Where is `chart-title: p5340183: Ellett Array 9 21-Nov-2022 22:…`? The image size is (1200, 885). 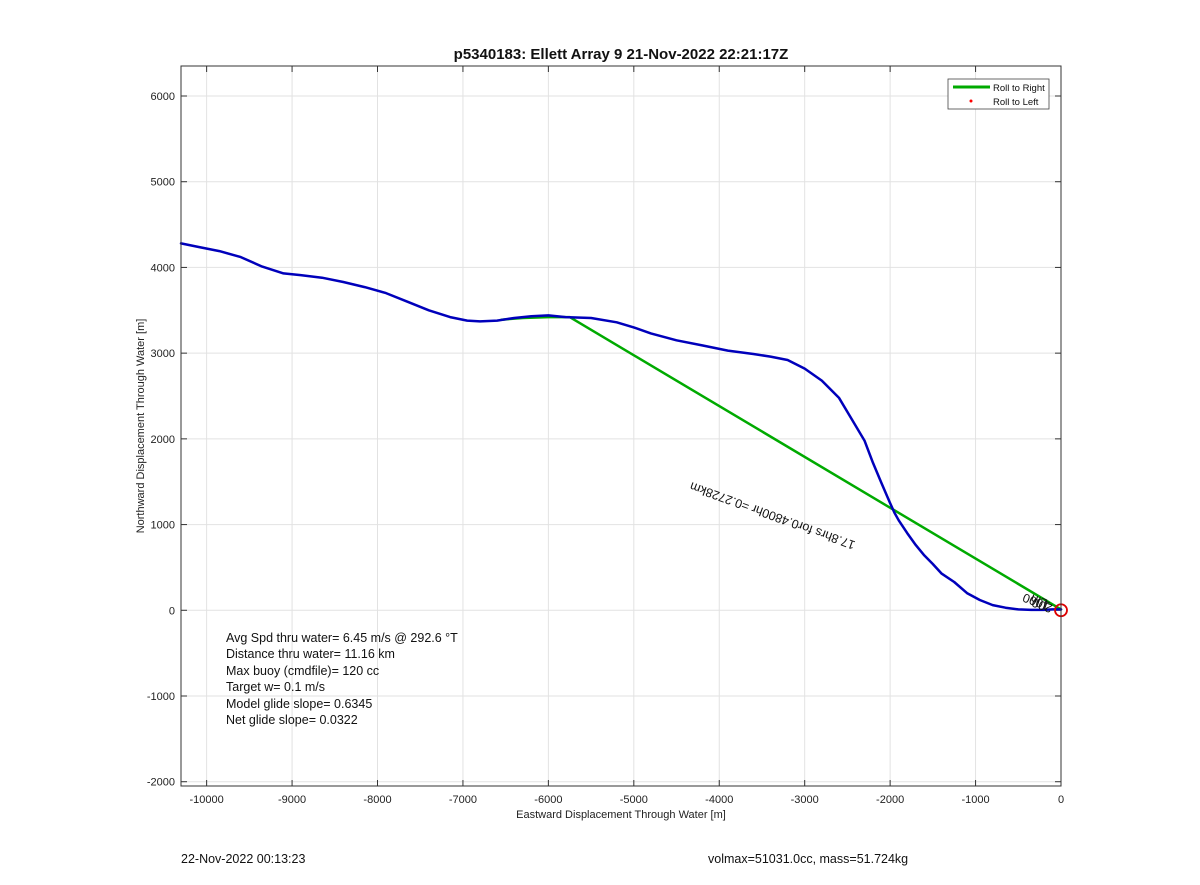 chart-title: p5340183: Ellett Array 9 21-Nov-2022 22:… is located at coordinates (621, 54).